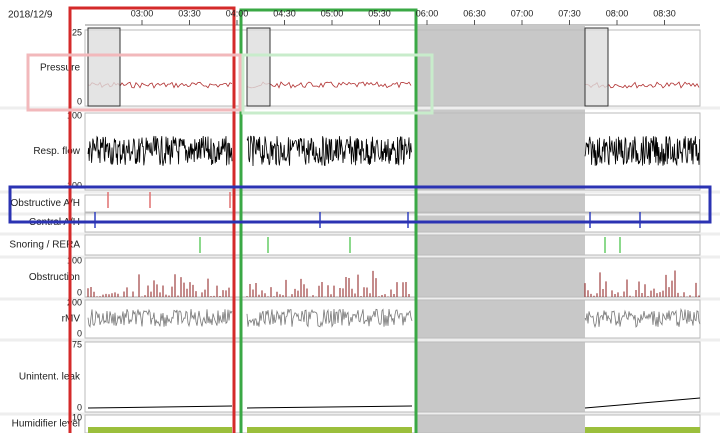 This screenshot has height=433, width=720. What do you see at coordinates (77, 344) in the screenshot?
I see `axis-top: 75` at bounding box center [77, 344].